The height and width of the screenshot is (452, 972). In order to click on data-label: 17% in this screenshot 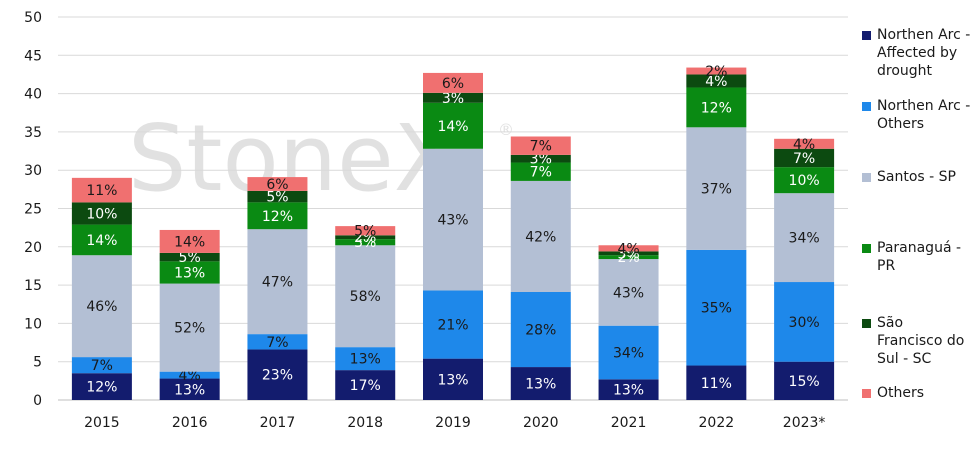, I will do `click(365, 386)`.